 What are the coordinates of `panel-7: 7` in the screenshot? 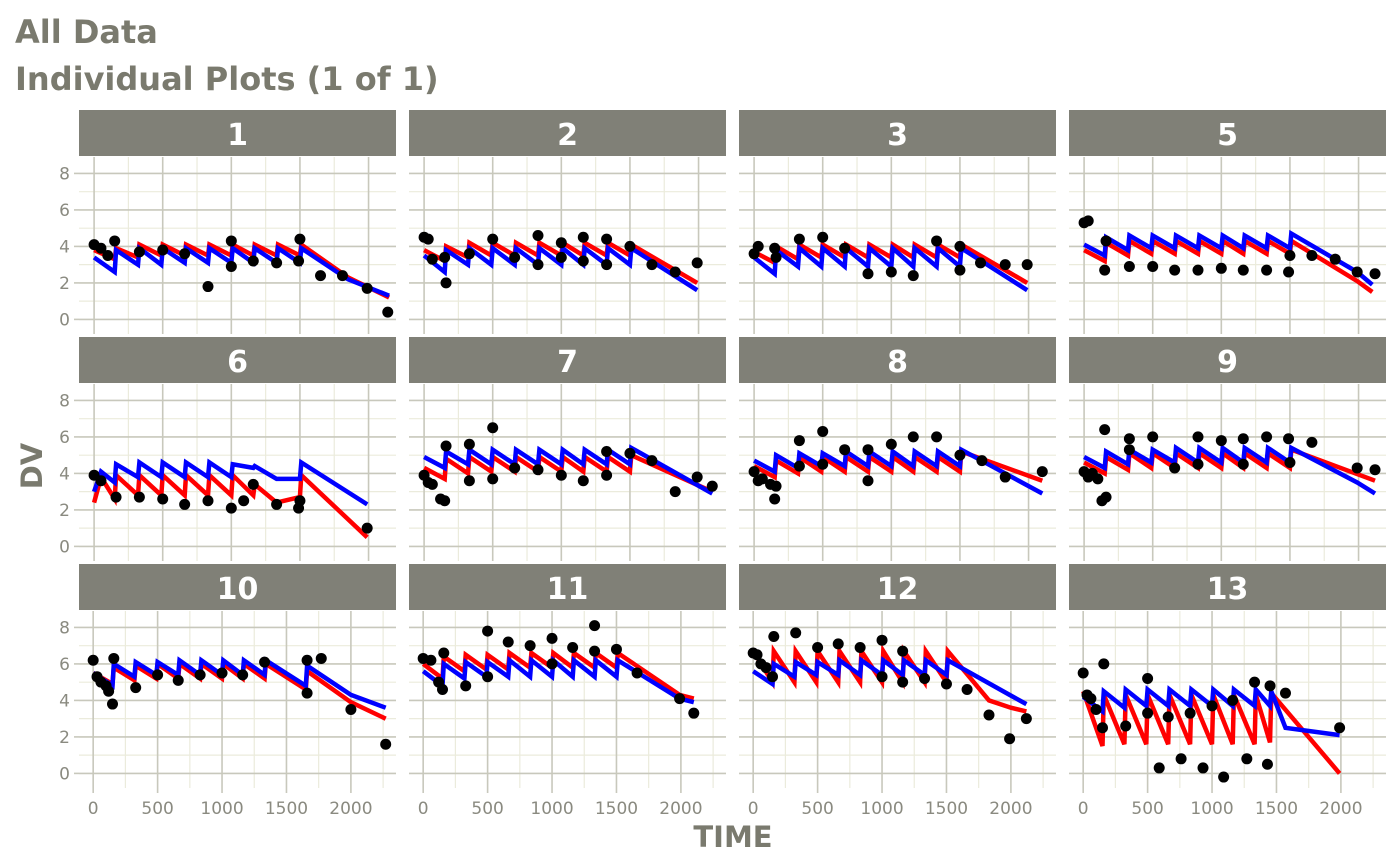 It's located at (567, 449).